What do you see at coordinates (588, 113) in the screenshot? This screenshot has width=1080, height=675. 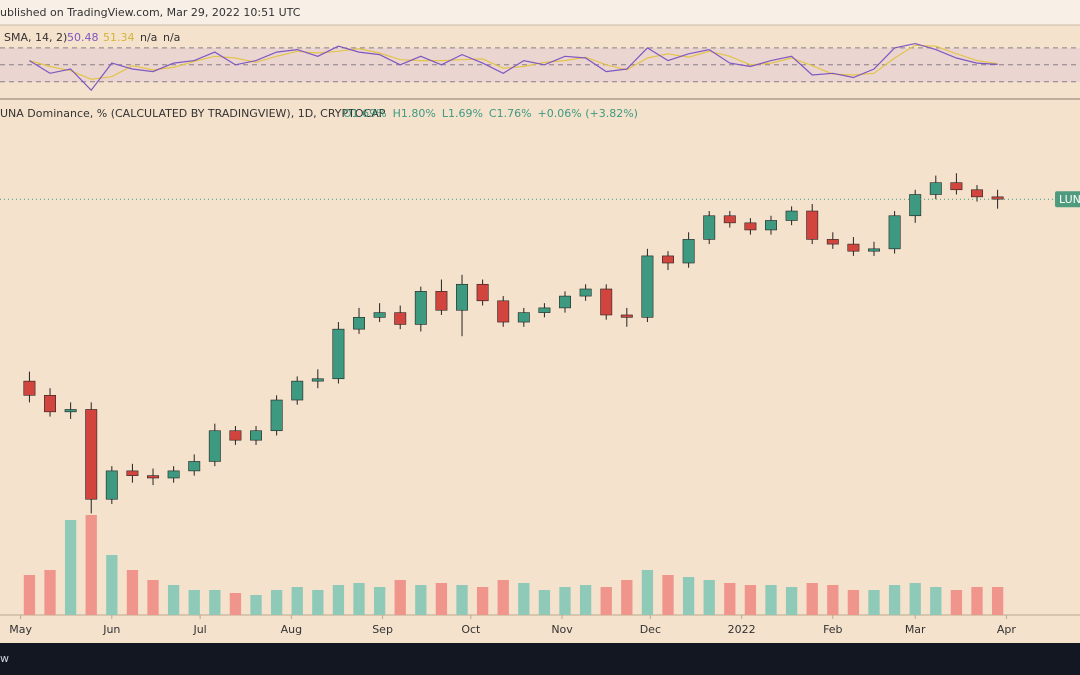 I see `legend-value: +0.06% (+3.82%)` at bounding box center [588, 113].